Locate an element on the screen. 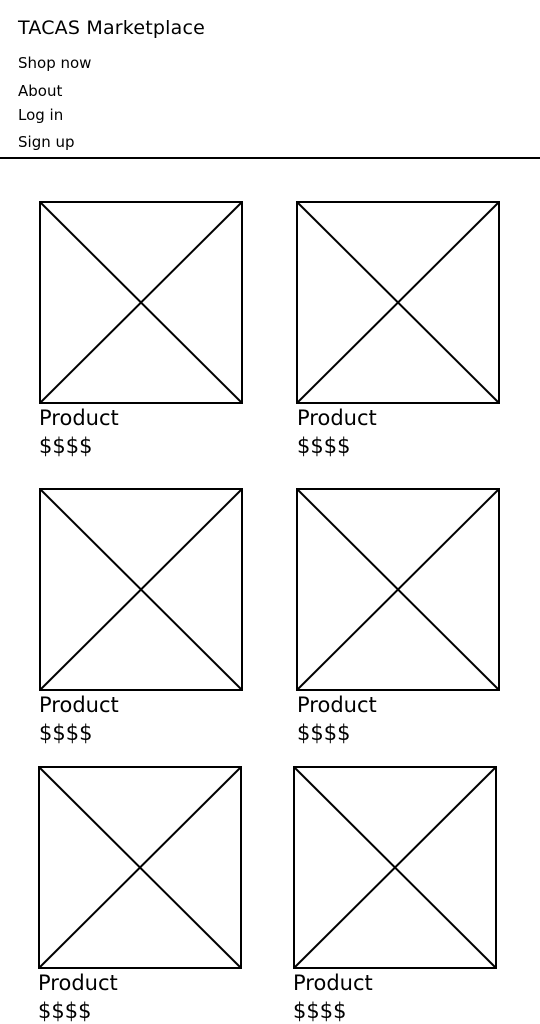 The height and width of the screenshot is (1024, 540). nav-about: About is located at coordinates (40, 91).